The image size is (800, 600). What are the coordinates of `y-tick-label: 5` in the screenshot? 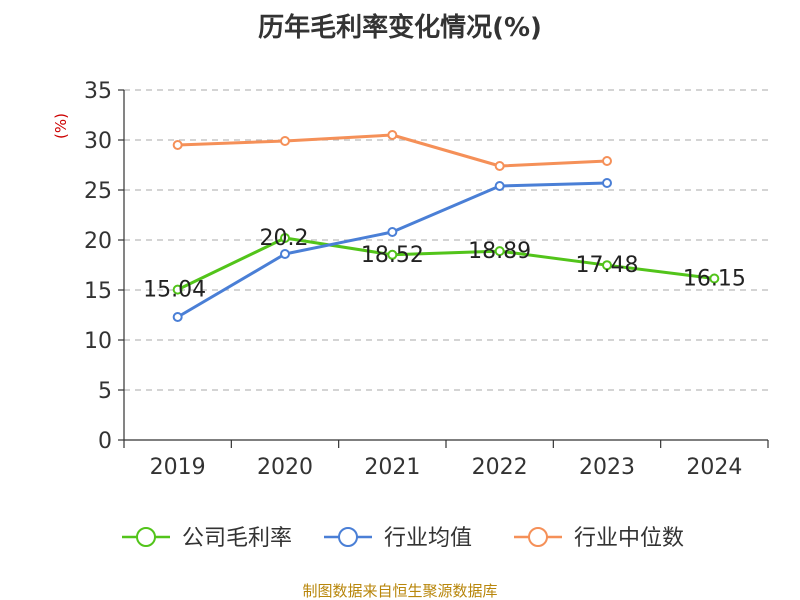 It's located at (105, 391).